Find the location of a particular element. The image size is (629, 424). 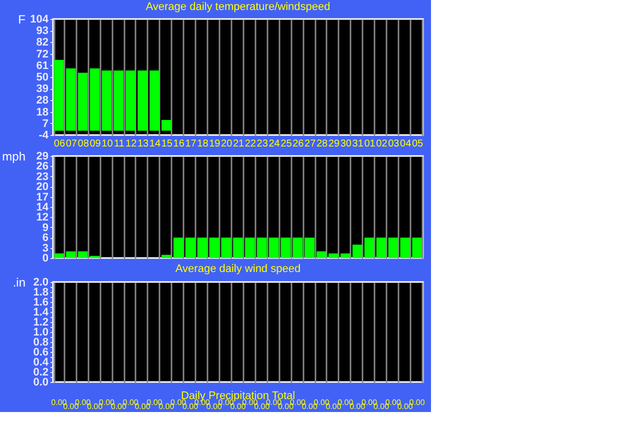

x-tick-label: 26 is located at coordinates (298, 144).